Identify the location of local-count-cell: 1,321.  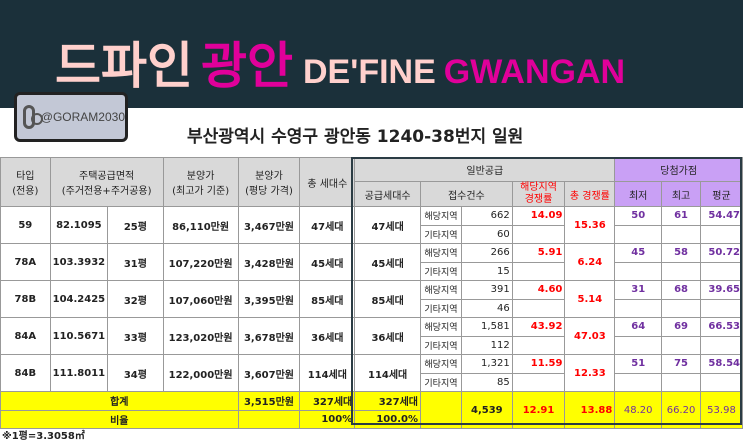
(486, 364).